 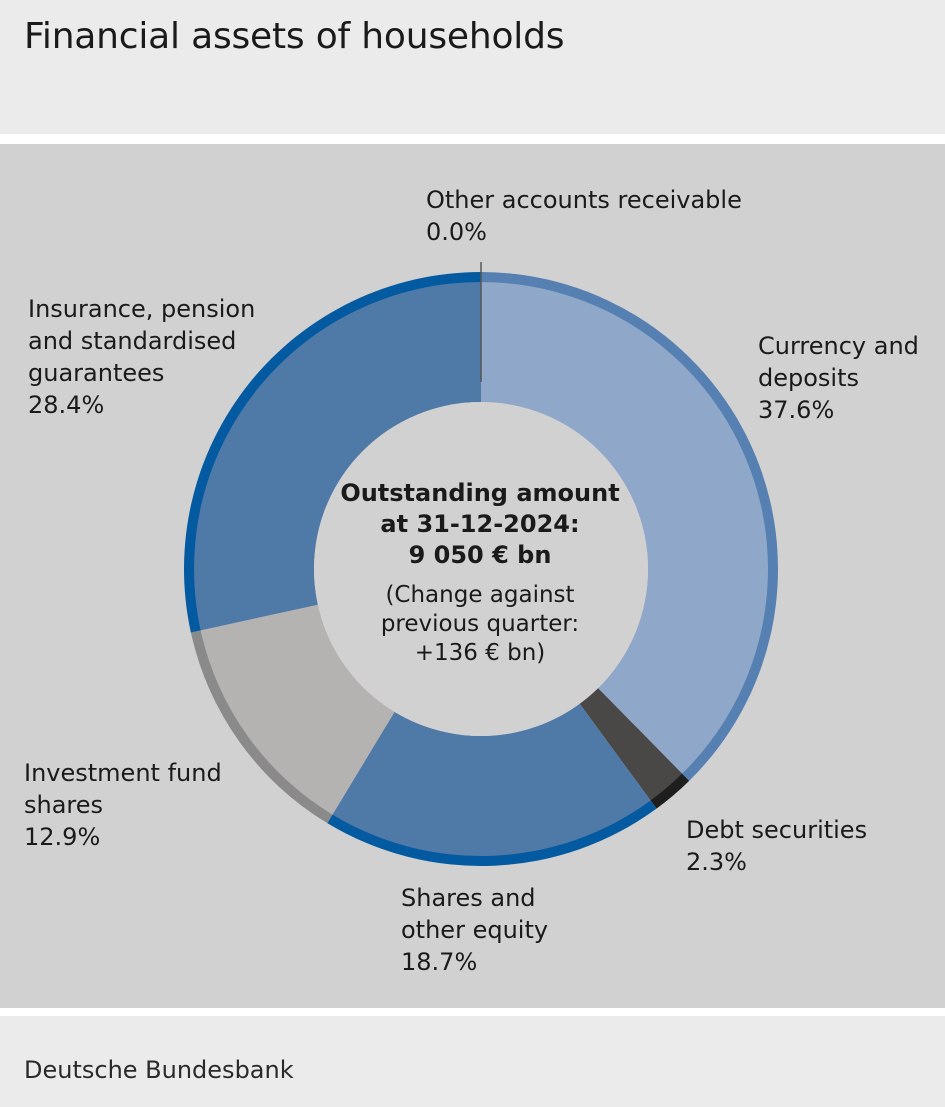 I want to click on label-funds: Investment fund shares 12.9%, so click(x=123, y=805).